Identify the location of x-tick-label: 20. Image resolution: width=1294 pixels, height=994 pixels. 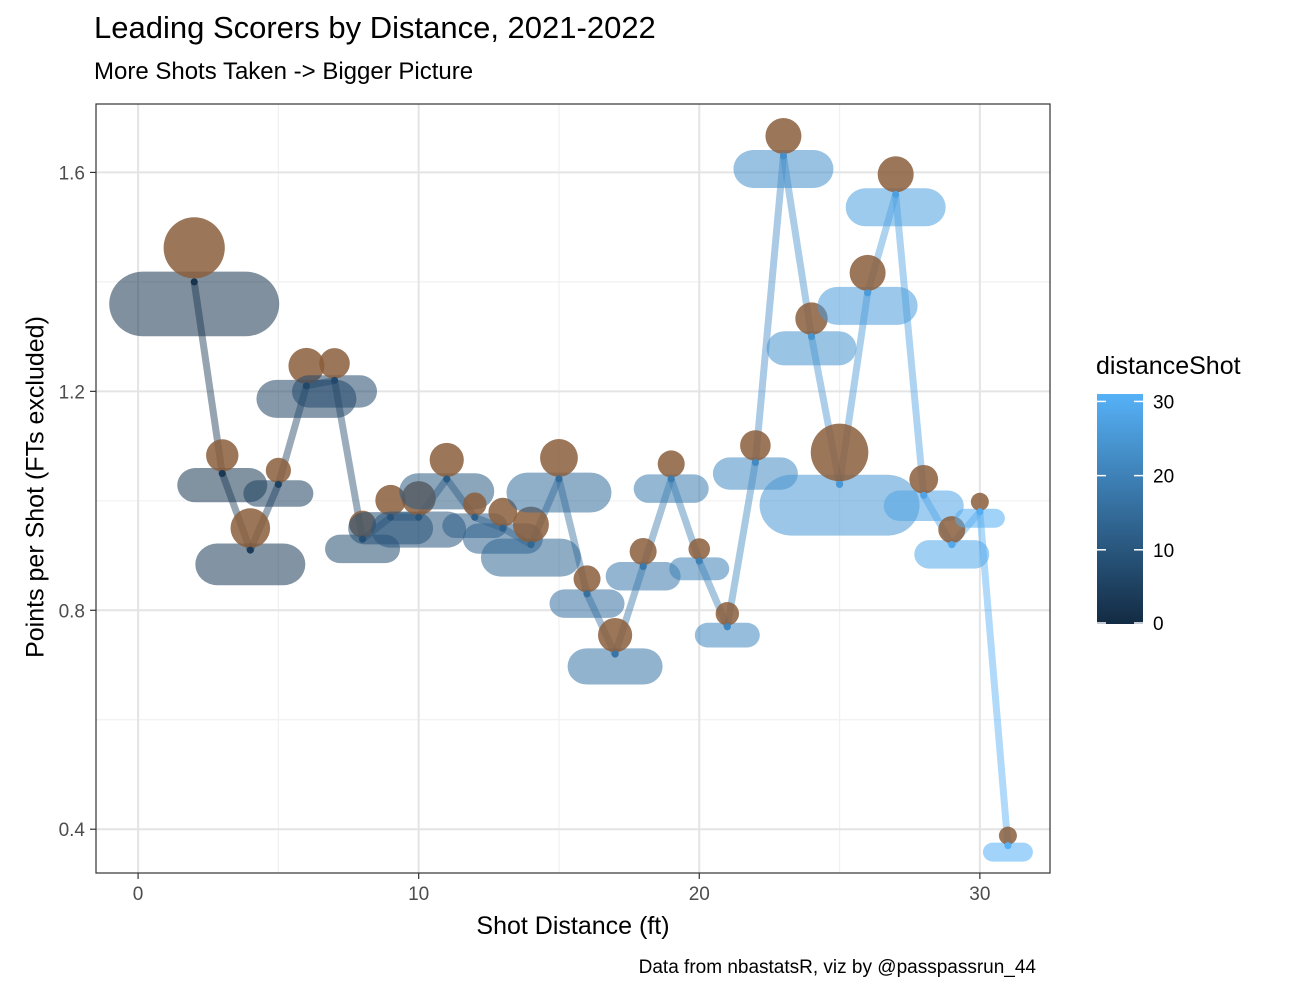
(699, 894).